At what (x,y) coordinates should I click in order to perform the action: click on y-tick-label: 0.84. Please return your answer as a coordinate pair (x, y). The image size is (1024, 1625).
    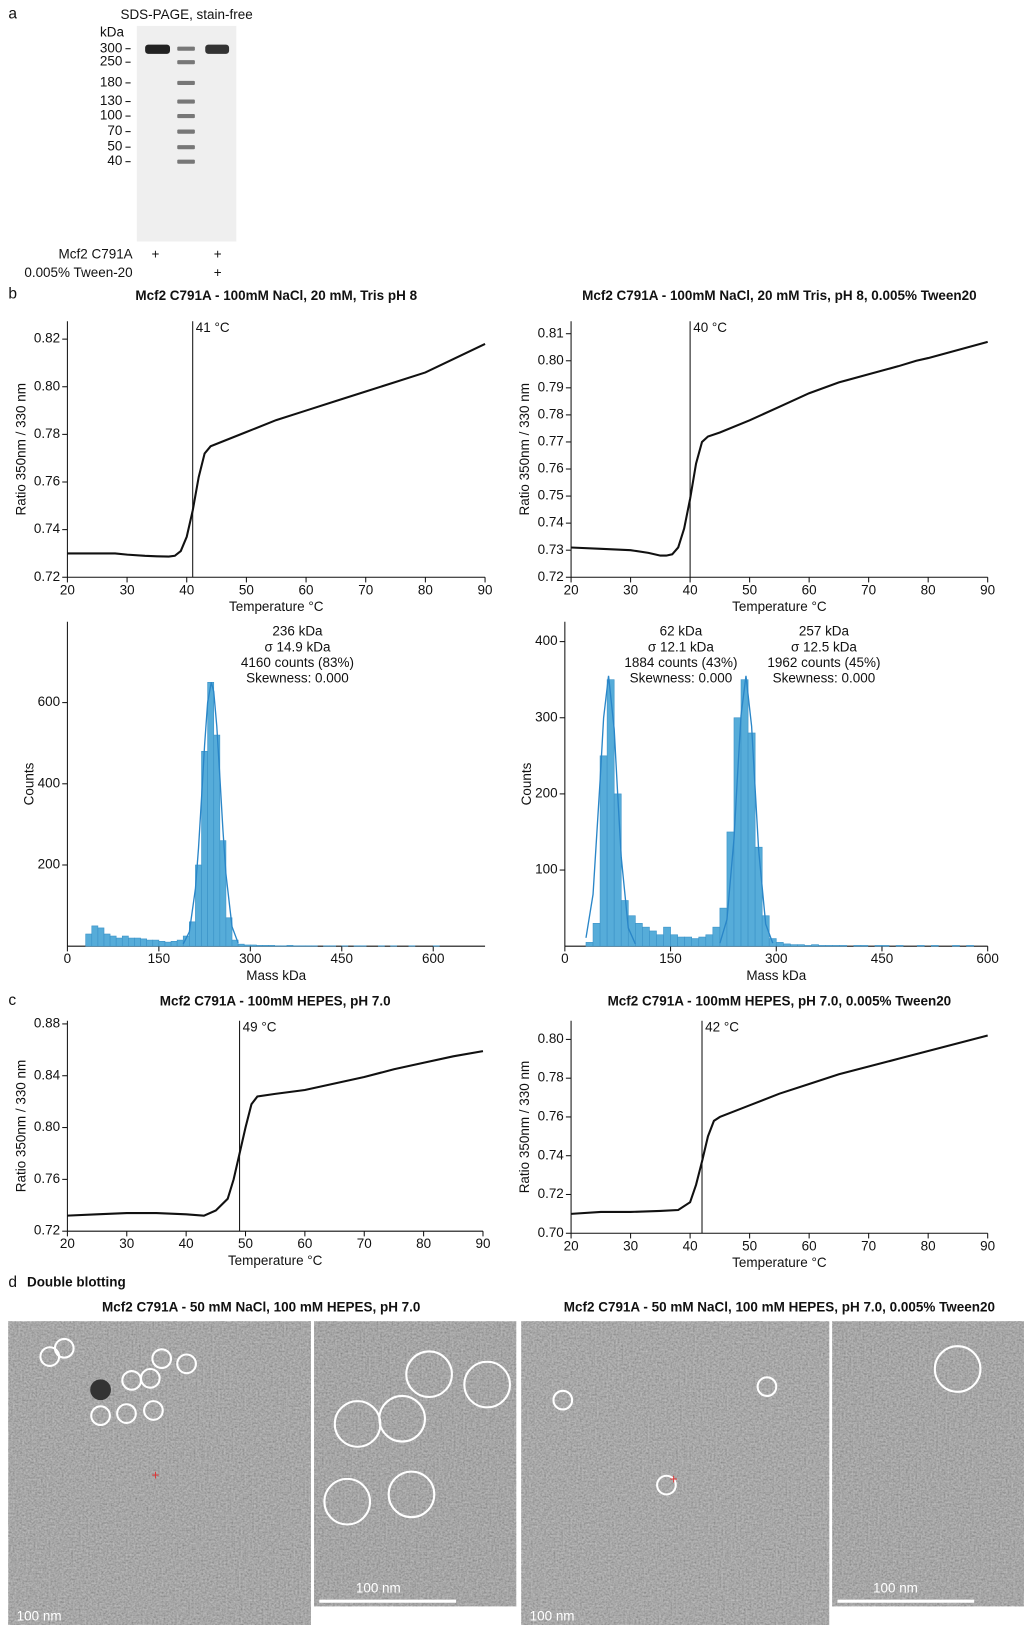
    Looking at the image, I should click on (47, 1074).